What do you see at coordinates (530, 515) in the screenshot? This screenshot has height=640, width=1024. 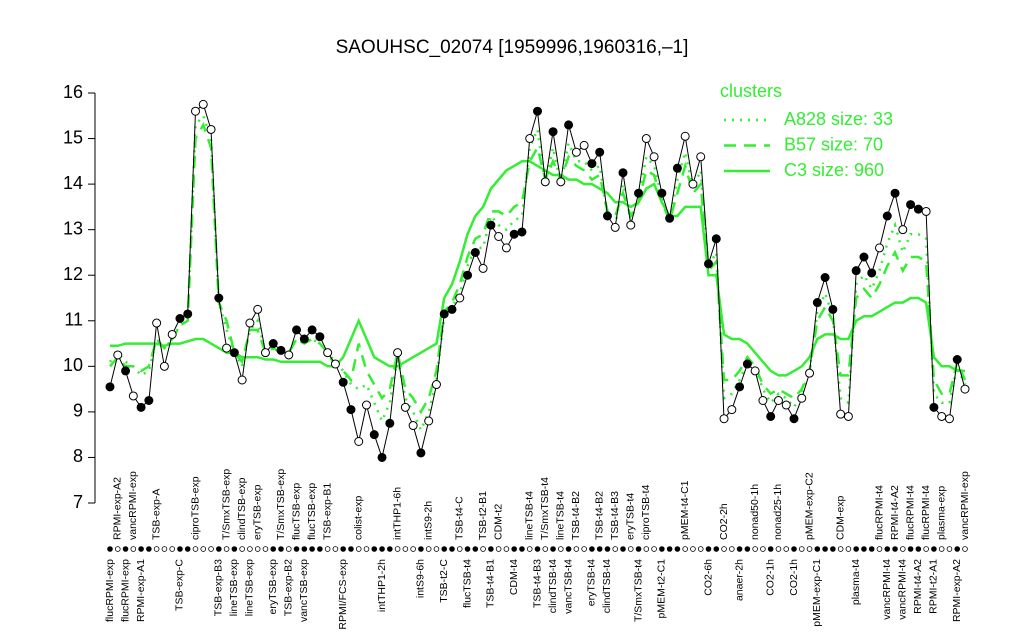 I see `x-label-top: lineTSB-t4` at bounding box center [530, 515].